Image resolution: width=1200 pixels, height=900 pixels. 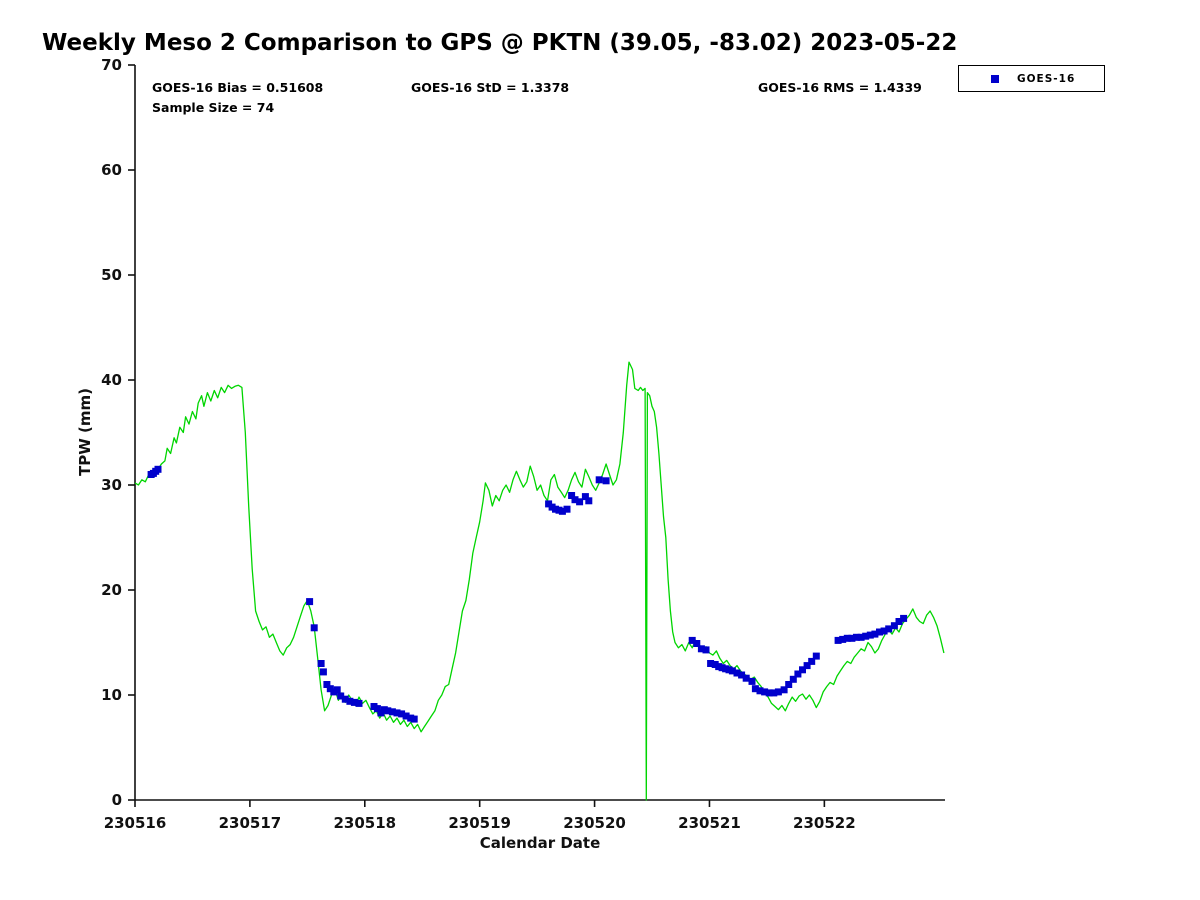 What do you see at coordinates (111, 275) in the screenshot?
I see `y-tick-label: 50` at bounding box center [111, 275].